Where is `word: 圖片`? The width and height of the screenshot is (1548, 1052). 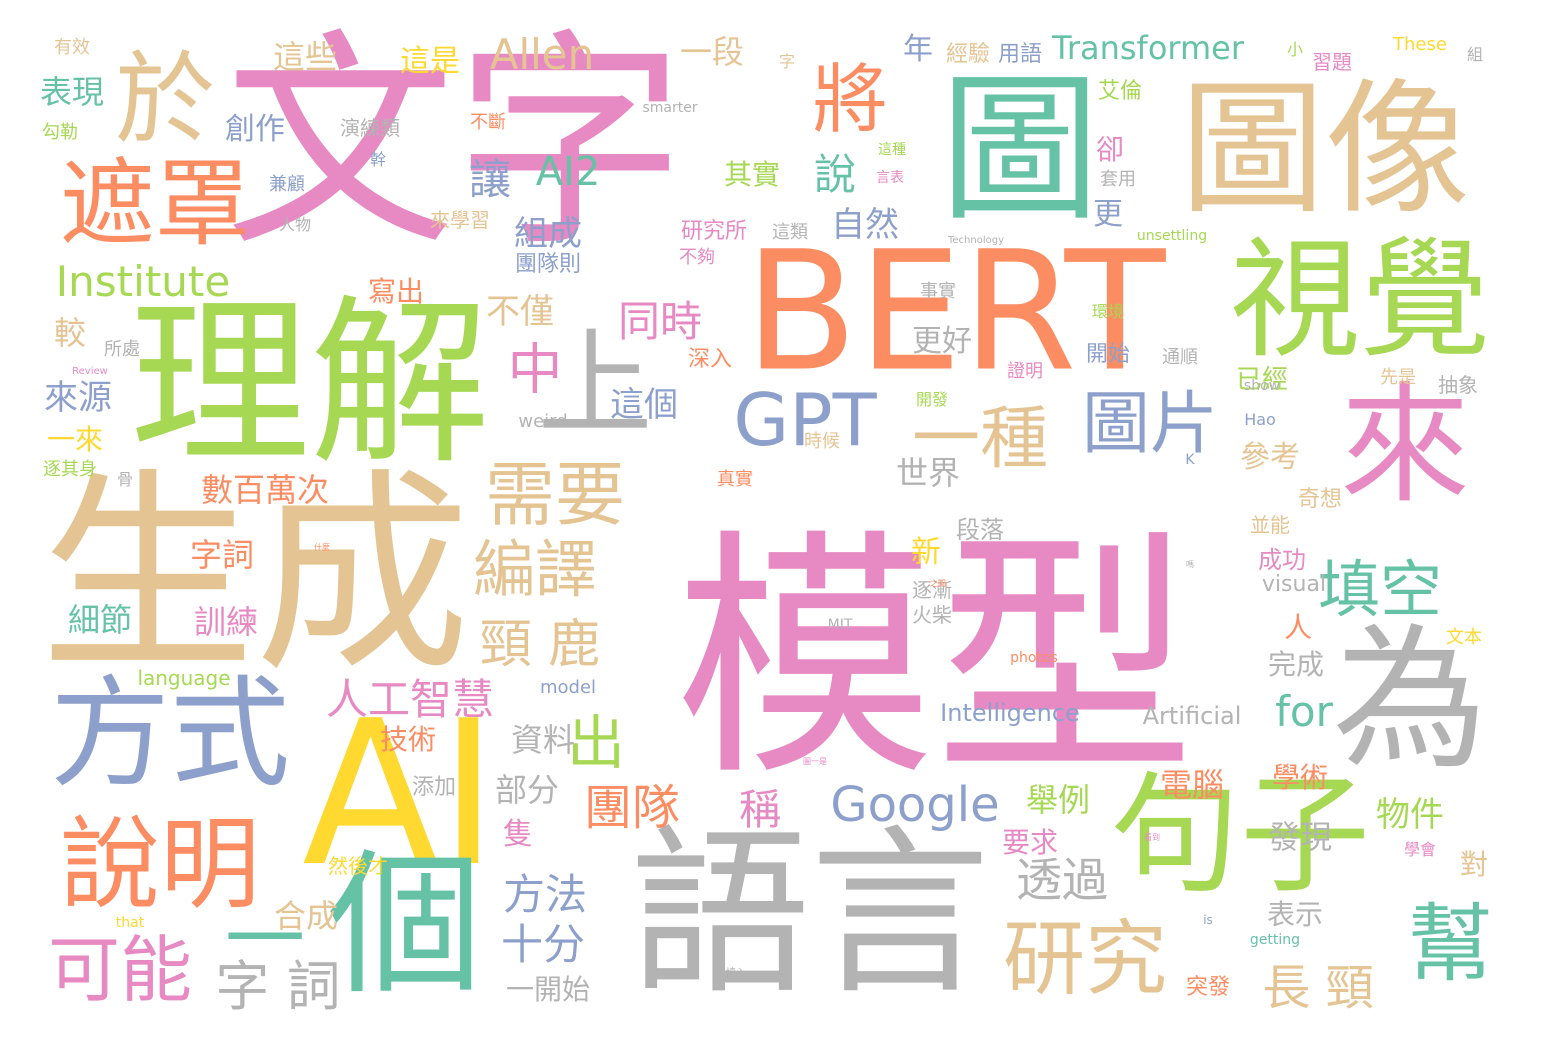 word: 圖片 is located at coordinates (1150, 424).